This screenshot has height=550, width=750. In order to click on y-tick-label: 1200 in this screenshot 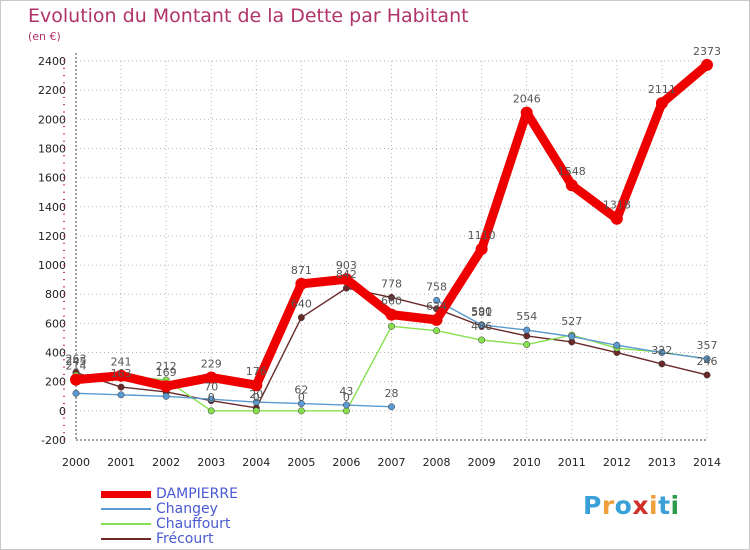, I will do `click(52, 236)`.